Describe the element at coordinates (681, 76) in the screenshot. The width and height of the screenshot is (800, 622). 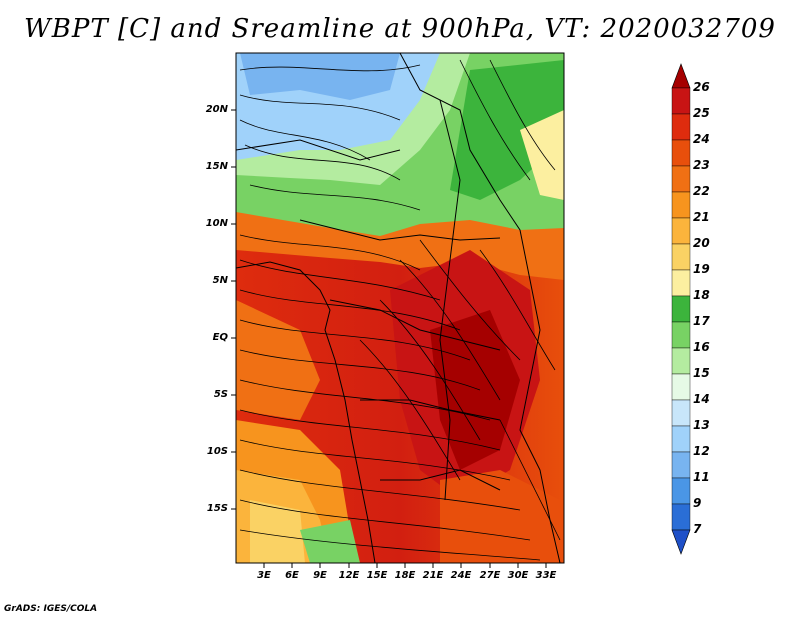
I see `colorbar-top-arrow` at that location.